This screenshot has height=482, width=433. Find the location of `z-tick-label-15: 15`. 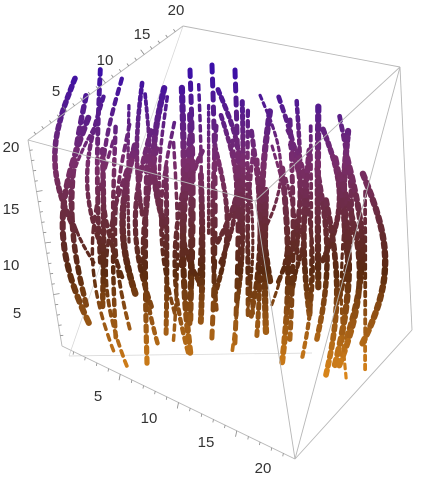

z-tick-label-15: 15 is located at coordinates (11, 209).